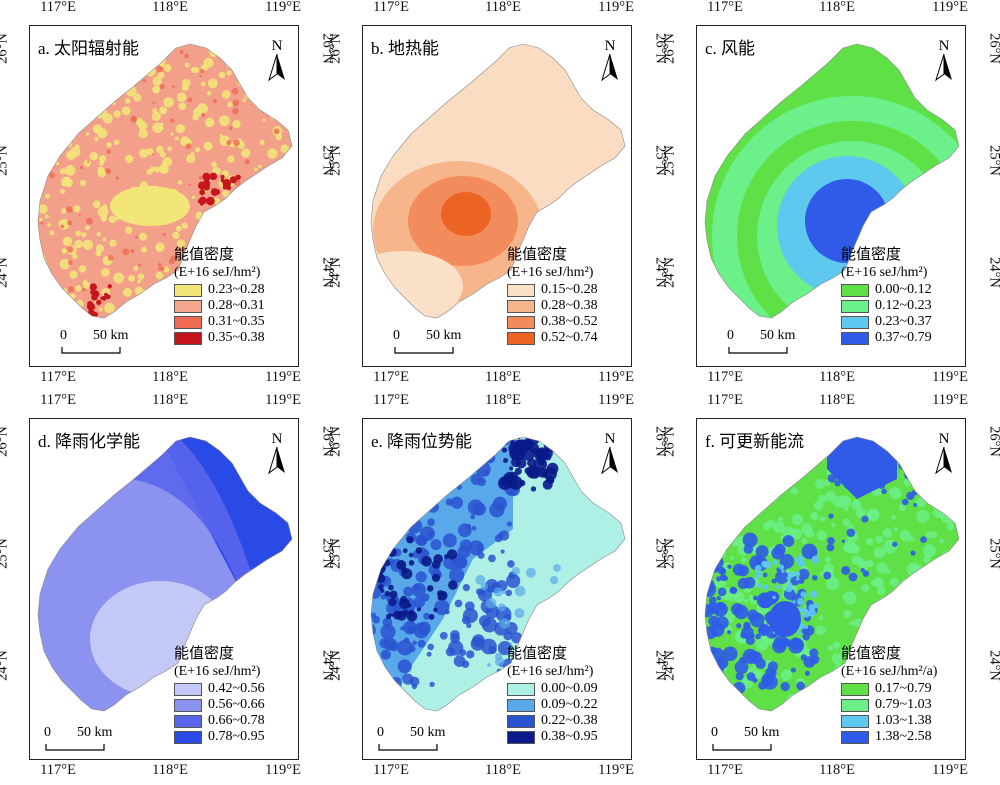 This screenshot has width=1000, height=785. I want to click on legend-label: 0.17~0.79, so click(903, 688).